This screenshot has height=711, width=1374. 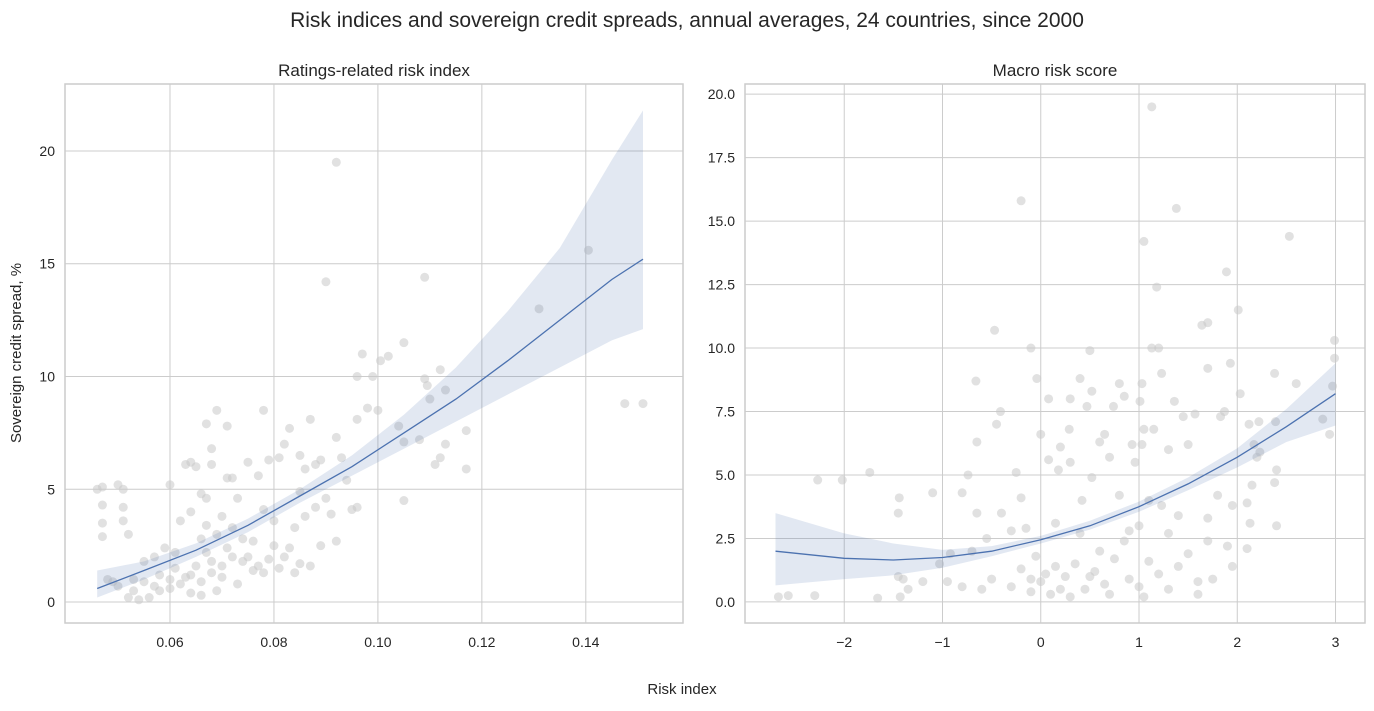 I want to click on y-tick-label: 5, so click(x=51, y=489).